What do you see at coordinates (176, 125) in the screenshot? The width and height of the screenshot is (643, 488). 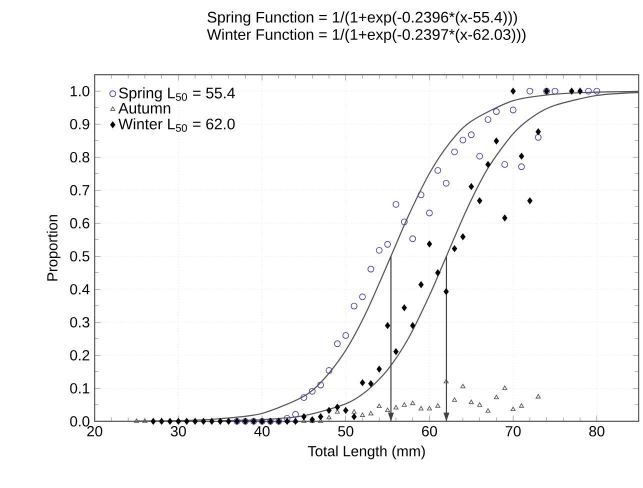 I see `legend-label: Winter L$_{50}$ = 62.0` at bounding box center [176, 125].